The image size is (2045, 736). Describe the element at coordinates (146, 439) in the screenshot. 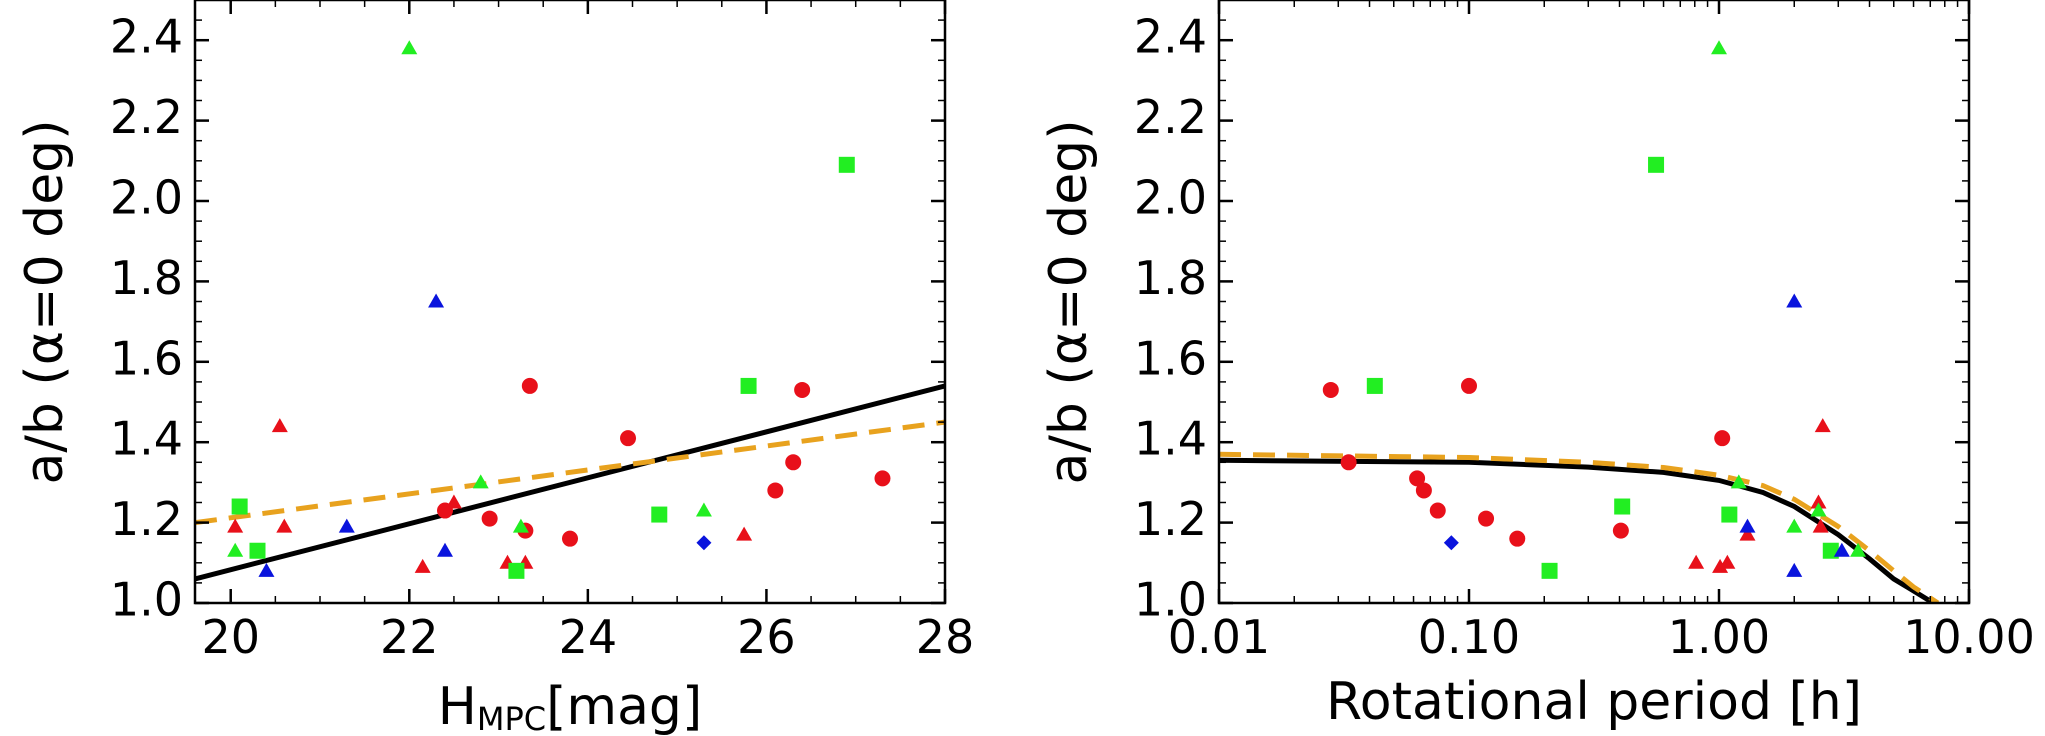

I see `left-ytick-label: 1.4` at that location.